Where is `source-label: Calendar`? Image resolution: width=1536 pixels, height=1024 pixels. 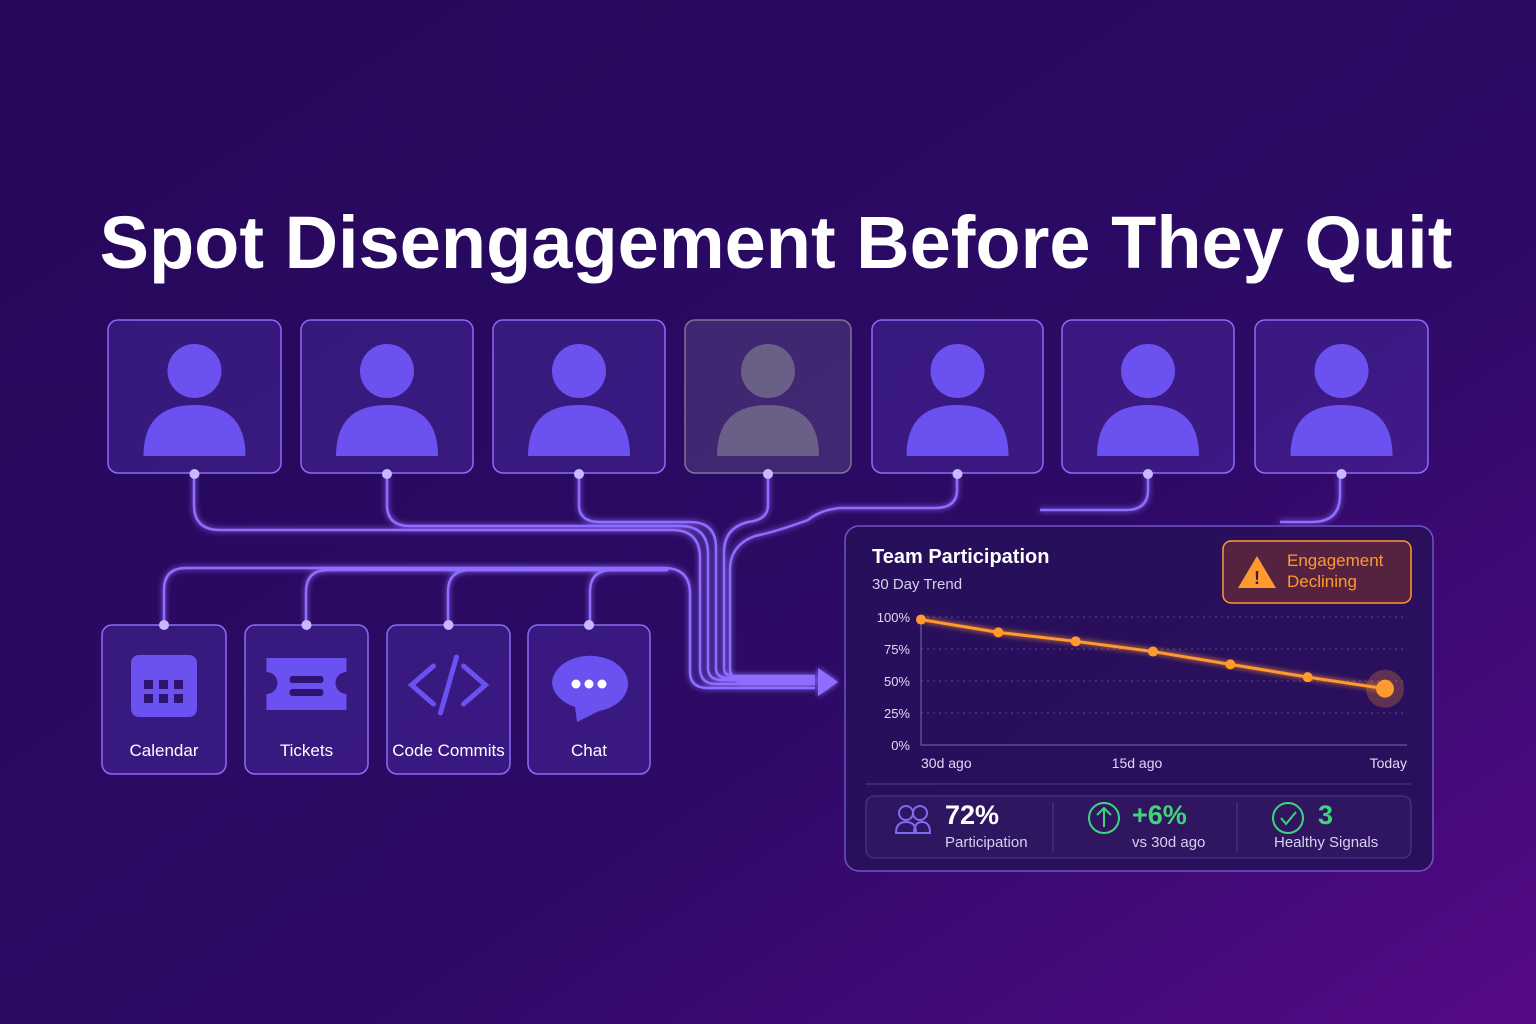 source-label: Calendar is located at coordinates (164, 750).